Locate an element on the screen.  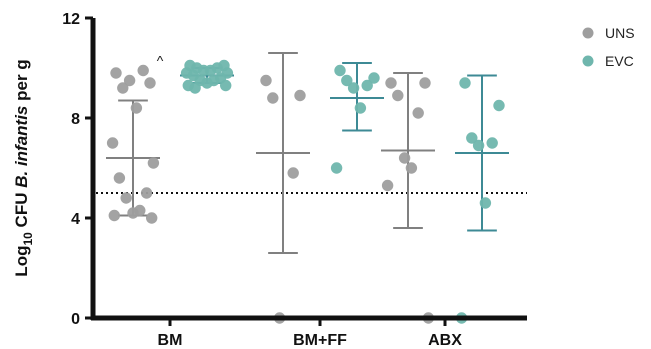
legend: UNS EVC is located at coordinates (608, 47).